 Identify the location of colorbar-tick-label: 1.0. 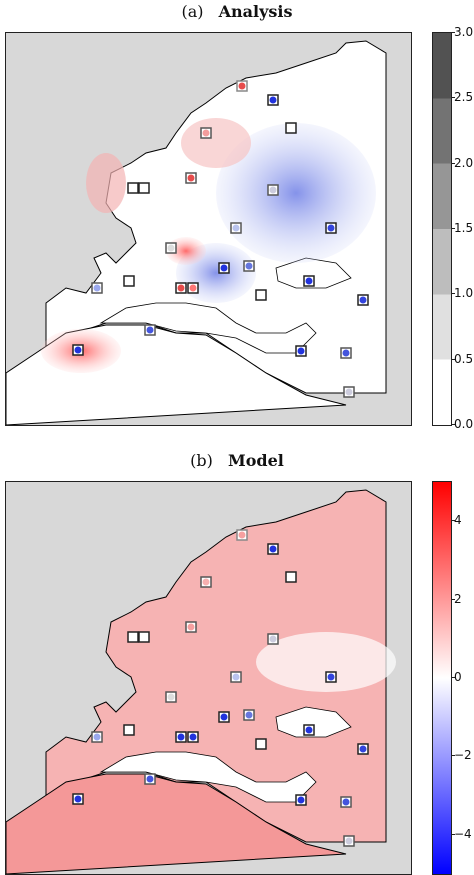
(464, 293).